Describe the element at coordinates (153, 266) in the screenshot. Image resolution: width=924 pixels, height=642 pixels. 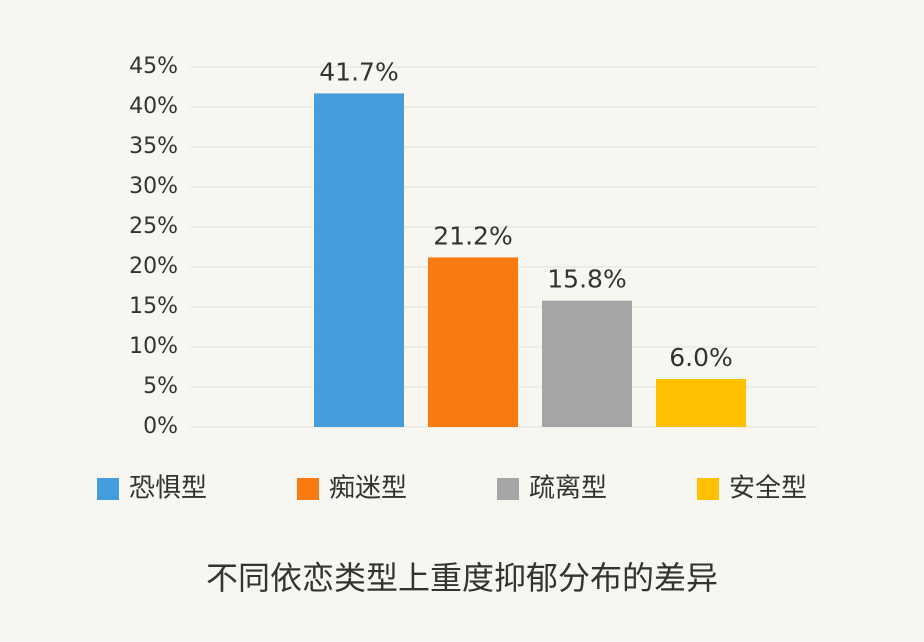
I see `y-tick-label: 20%` at that location.